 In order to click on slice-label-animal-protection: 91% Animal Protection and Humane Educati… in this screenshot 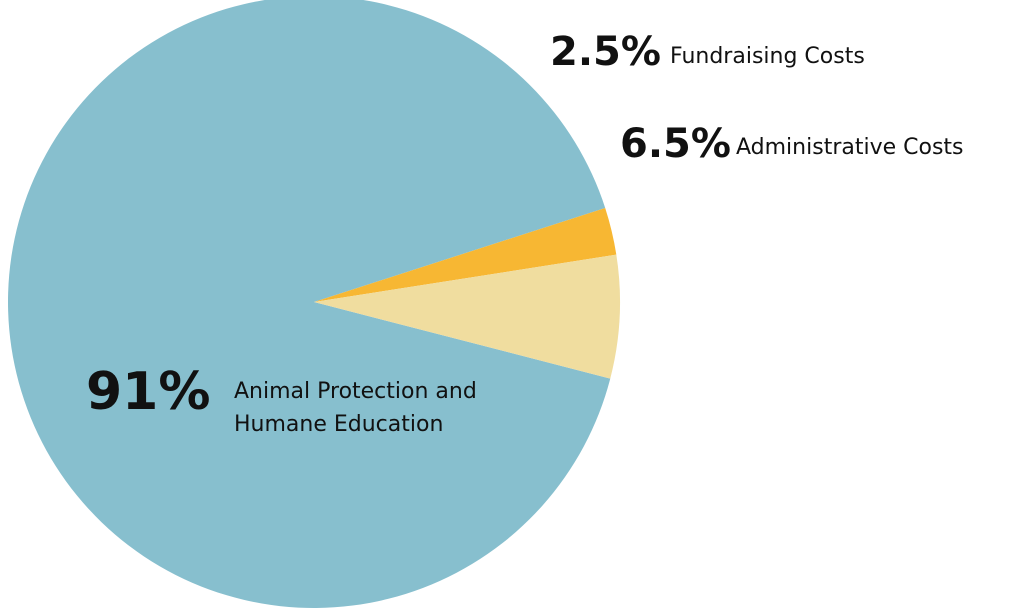, I will do `click(281, 399)`.